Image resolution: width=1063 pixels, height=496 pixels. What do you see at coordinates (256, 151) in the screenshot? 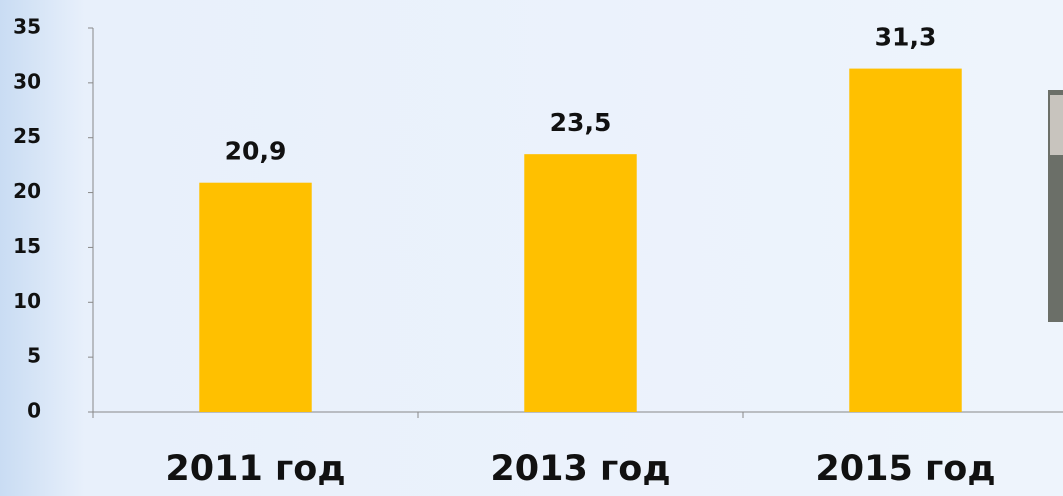
I see `value-label: 20,9` at bounding box center [256, 151].